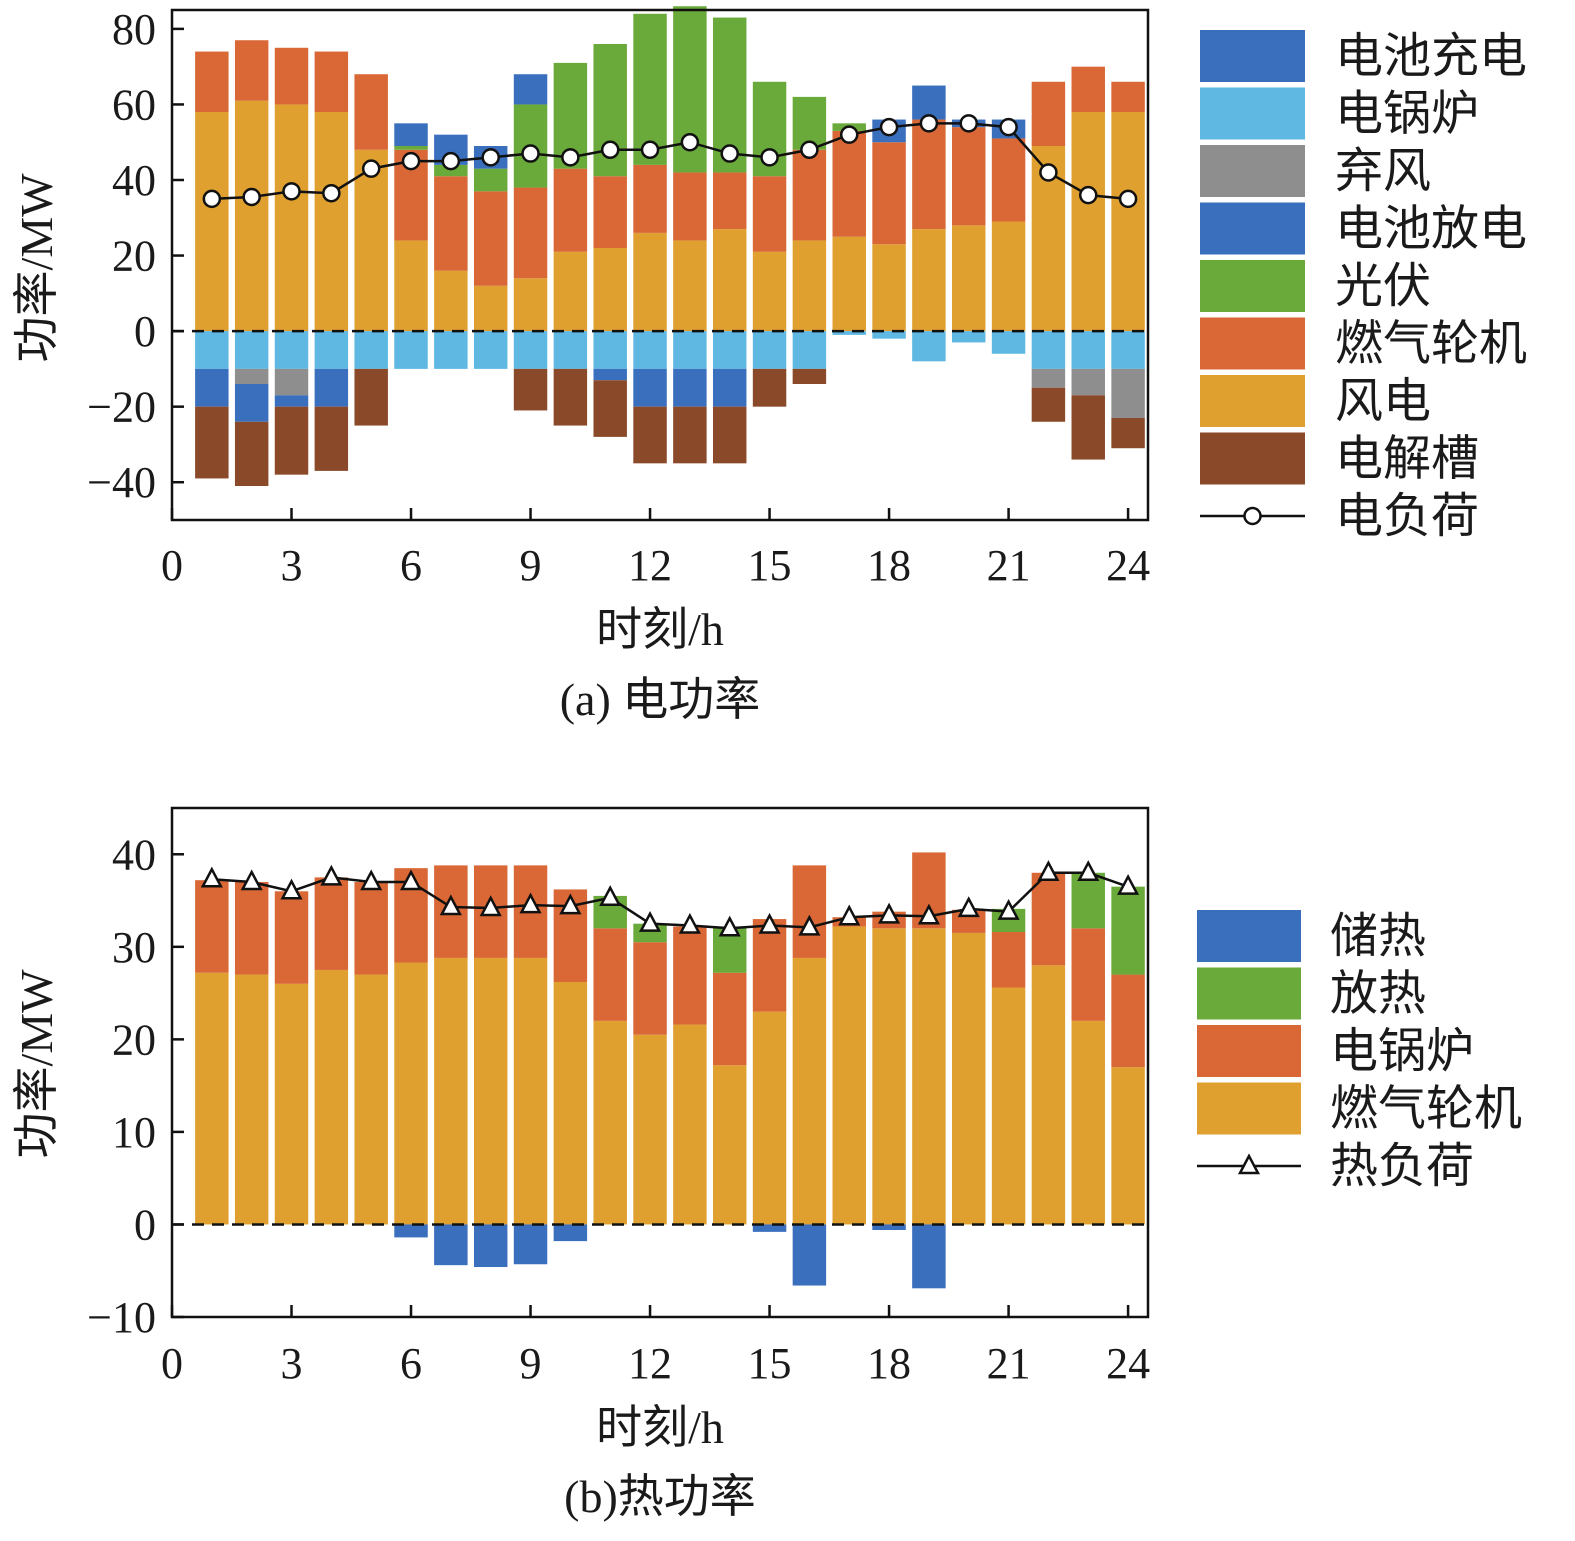 The width and height of the screenshot is (1575, 1541). I want to click on y-tick-label: 10, so click(134, 1132).